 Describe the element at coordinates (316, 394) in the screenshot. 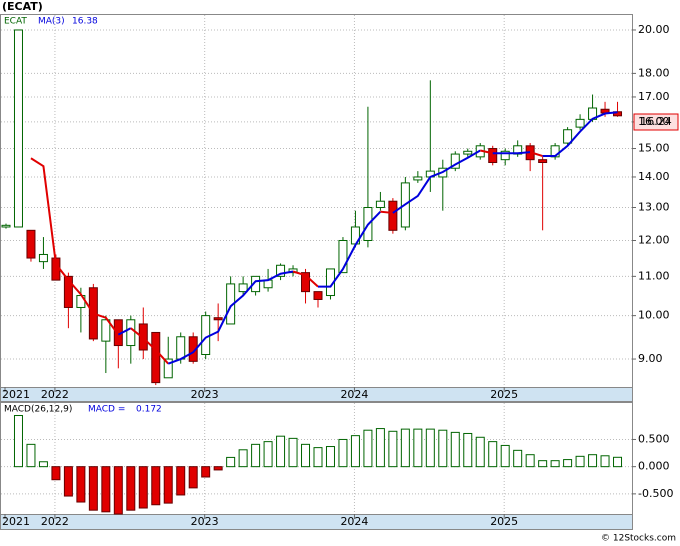

I see `price-x-axis-band` at that location.